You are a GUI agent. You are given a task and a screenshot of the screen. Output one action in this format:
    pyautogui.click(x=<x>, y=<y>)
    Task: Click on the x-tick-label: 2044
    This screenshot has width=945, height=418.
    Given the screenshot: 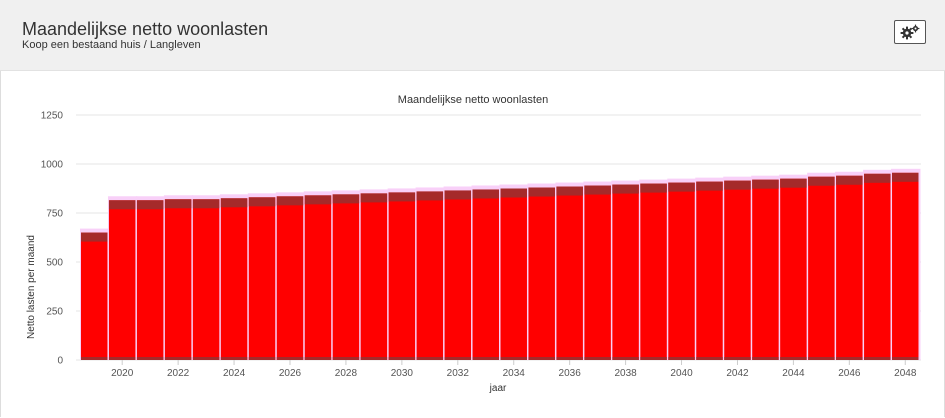 What is the action you would take?
    pyautogui.click(x=793, y=373)
    